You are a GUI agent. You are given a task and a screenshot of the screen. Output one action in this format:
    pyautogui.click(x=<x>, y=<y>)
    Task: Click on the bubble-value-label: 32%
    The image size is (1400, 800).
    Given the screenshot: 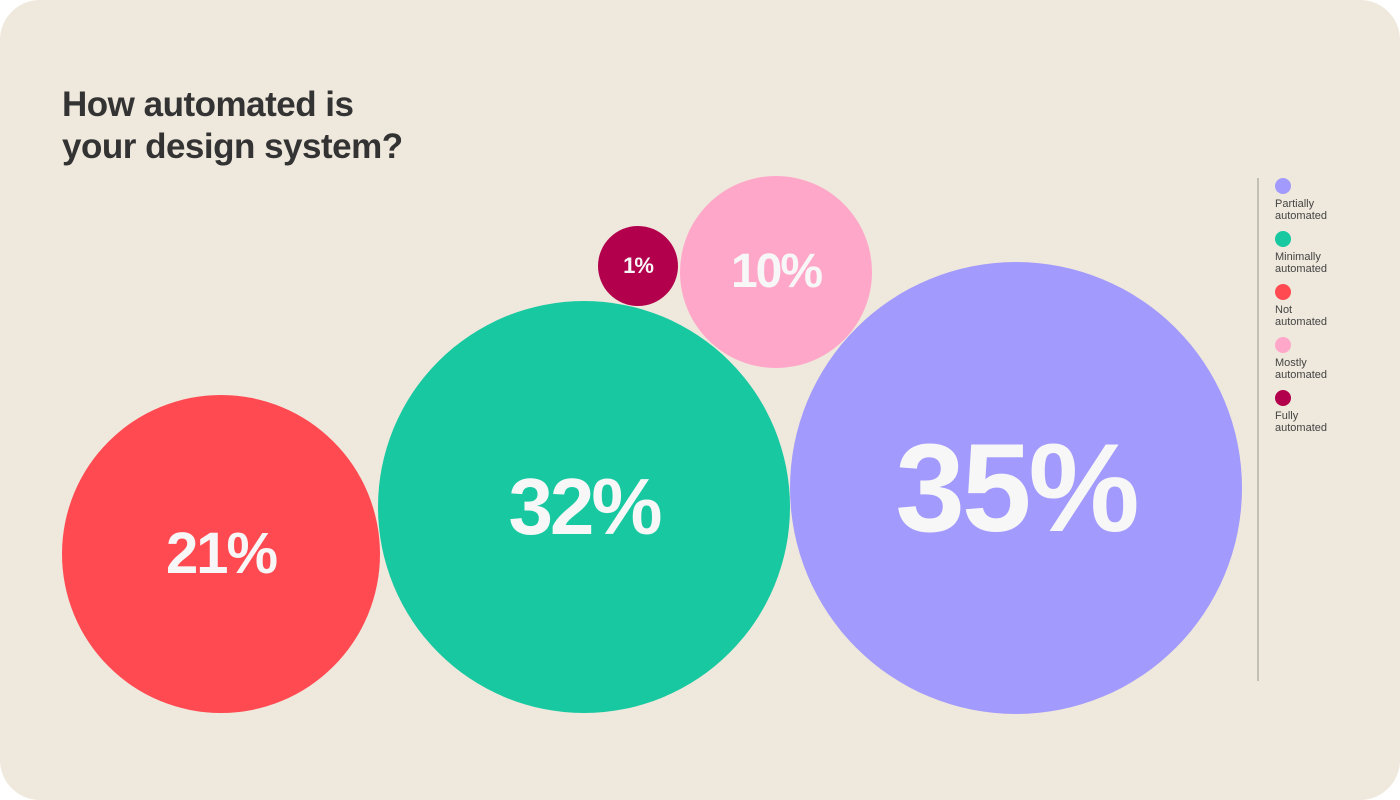 What is the action you would take?
    pyautogui.click(x=585, y=506)
    